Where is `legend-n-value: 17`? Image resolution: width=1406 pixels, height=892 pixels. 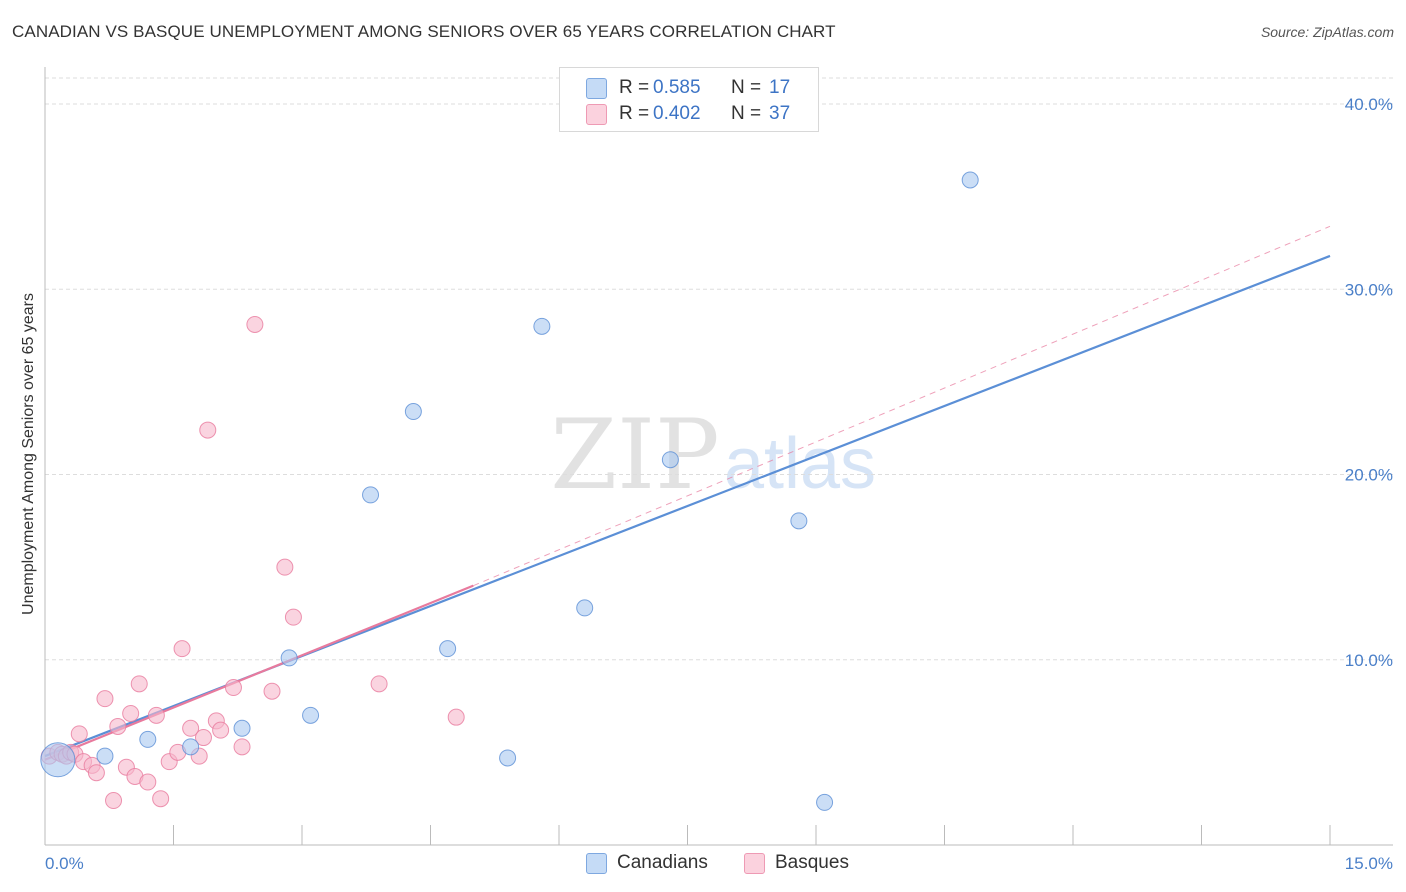 legend-n-value: 17 is located at coordinates (780, 87).